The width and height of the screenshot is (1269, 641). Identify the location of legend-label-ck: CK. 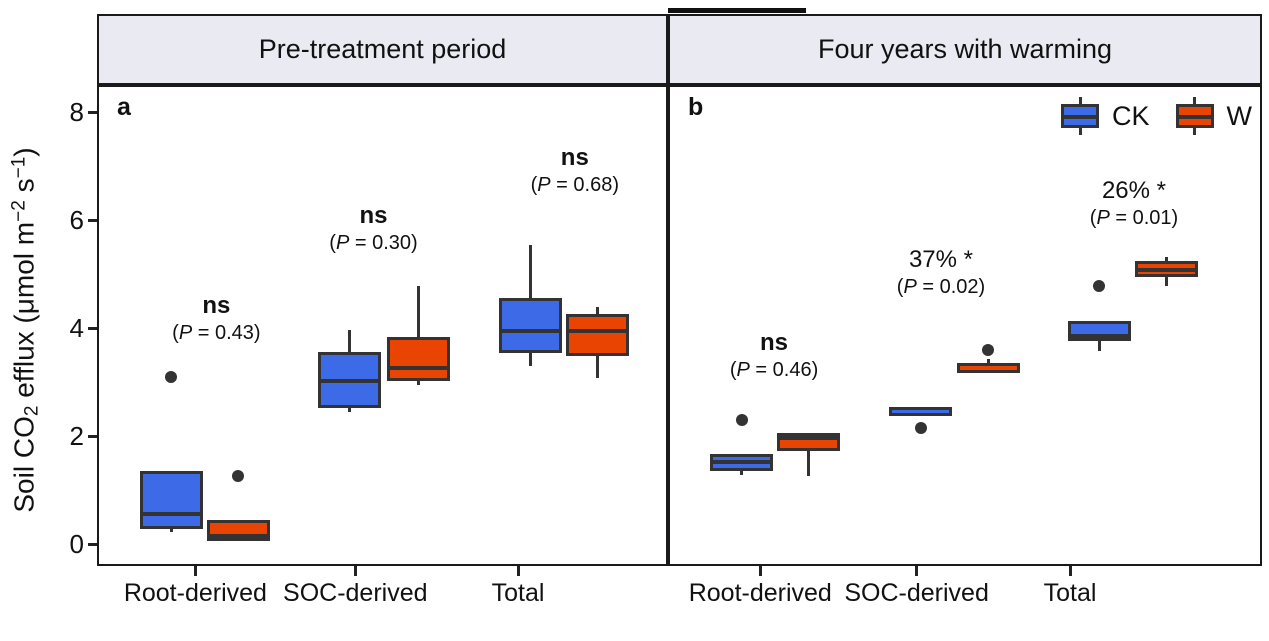
(1131, 115).